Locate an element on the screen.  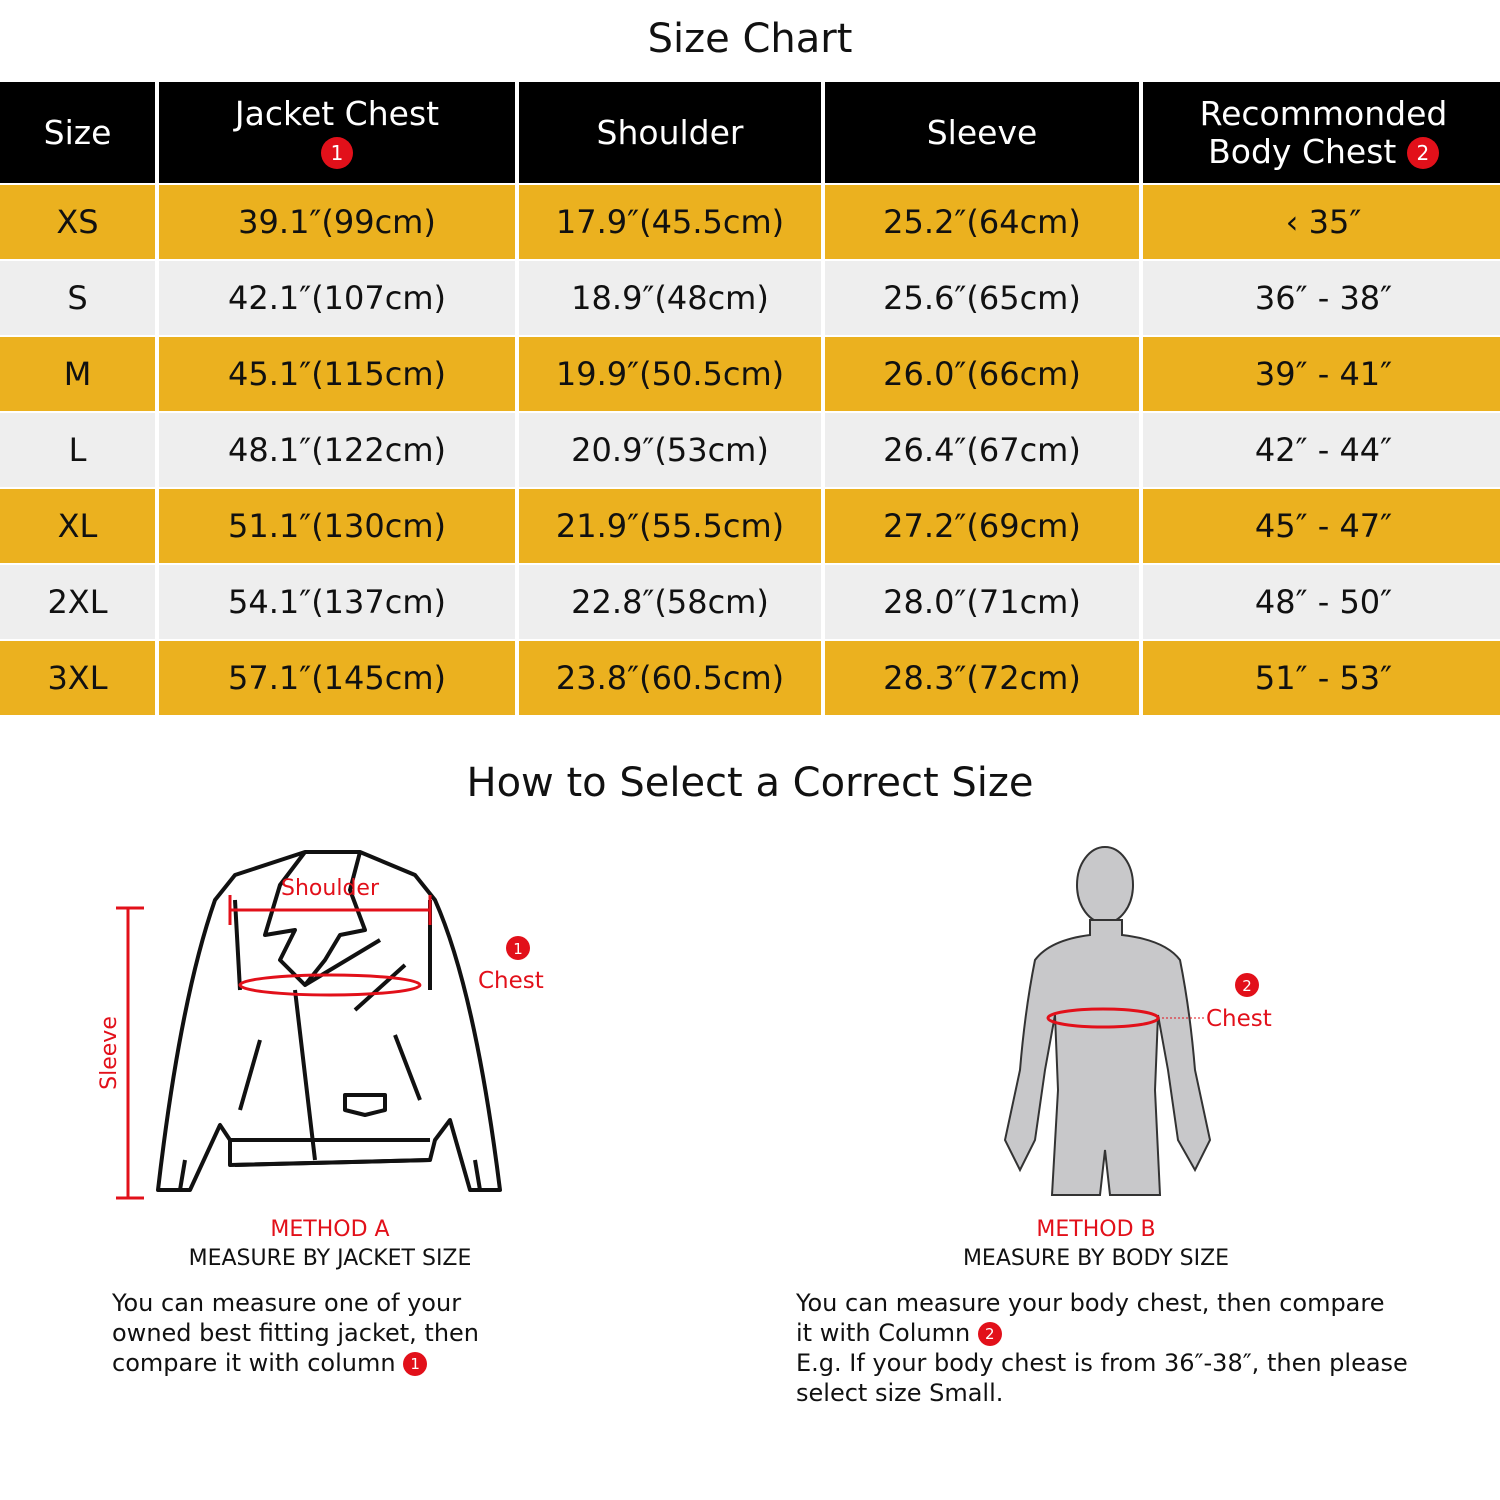
table-cell: 39″ - 41″ is located at coordinates (1321, 374).